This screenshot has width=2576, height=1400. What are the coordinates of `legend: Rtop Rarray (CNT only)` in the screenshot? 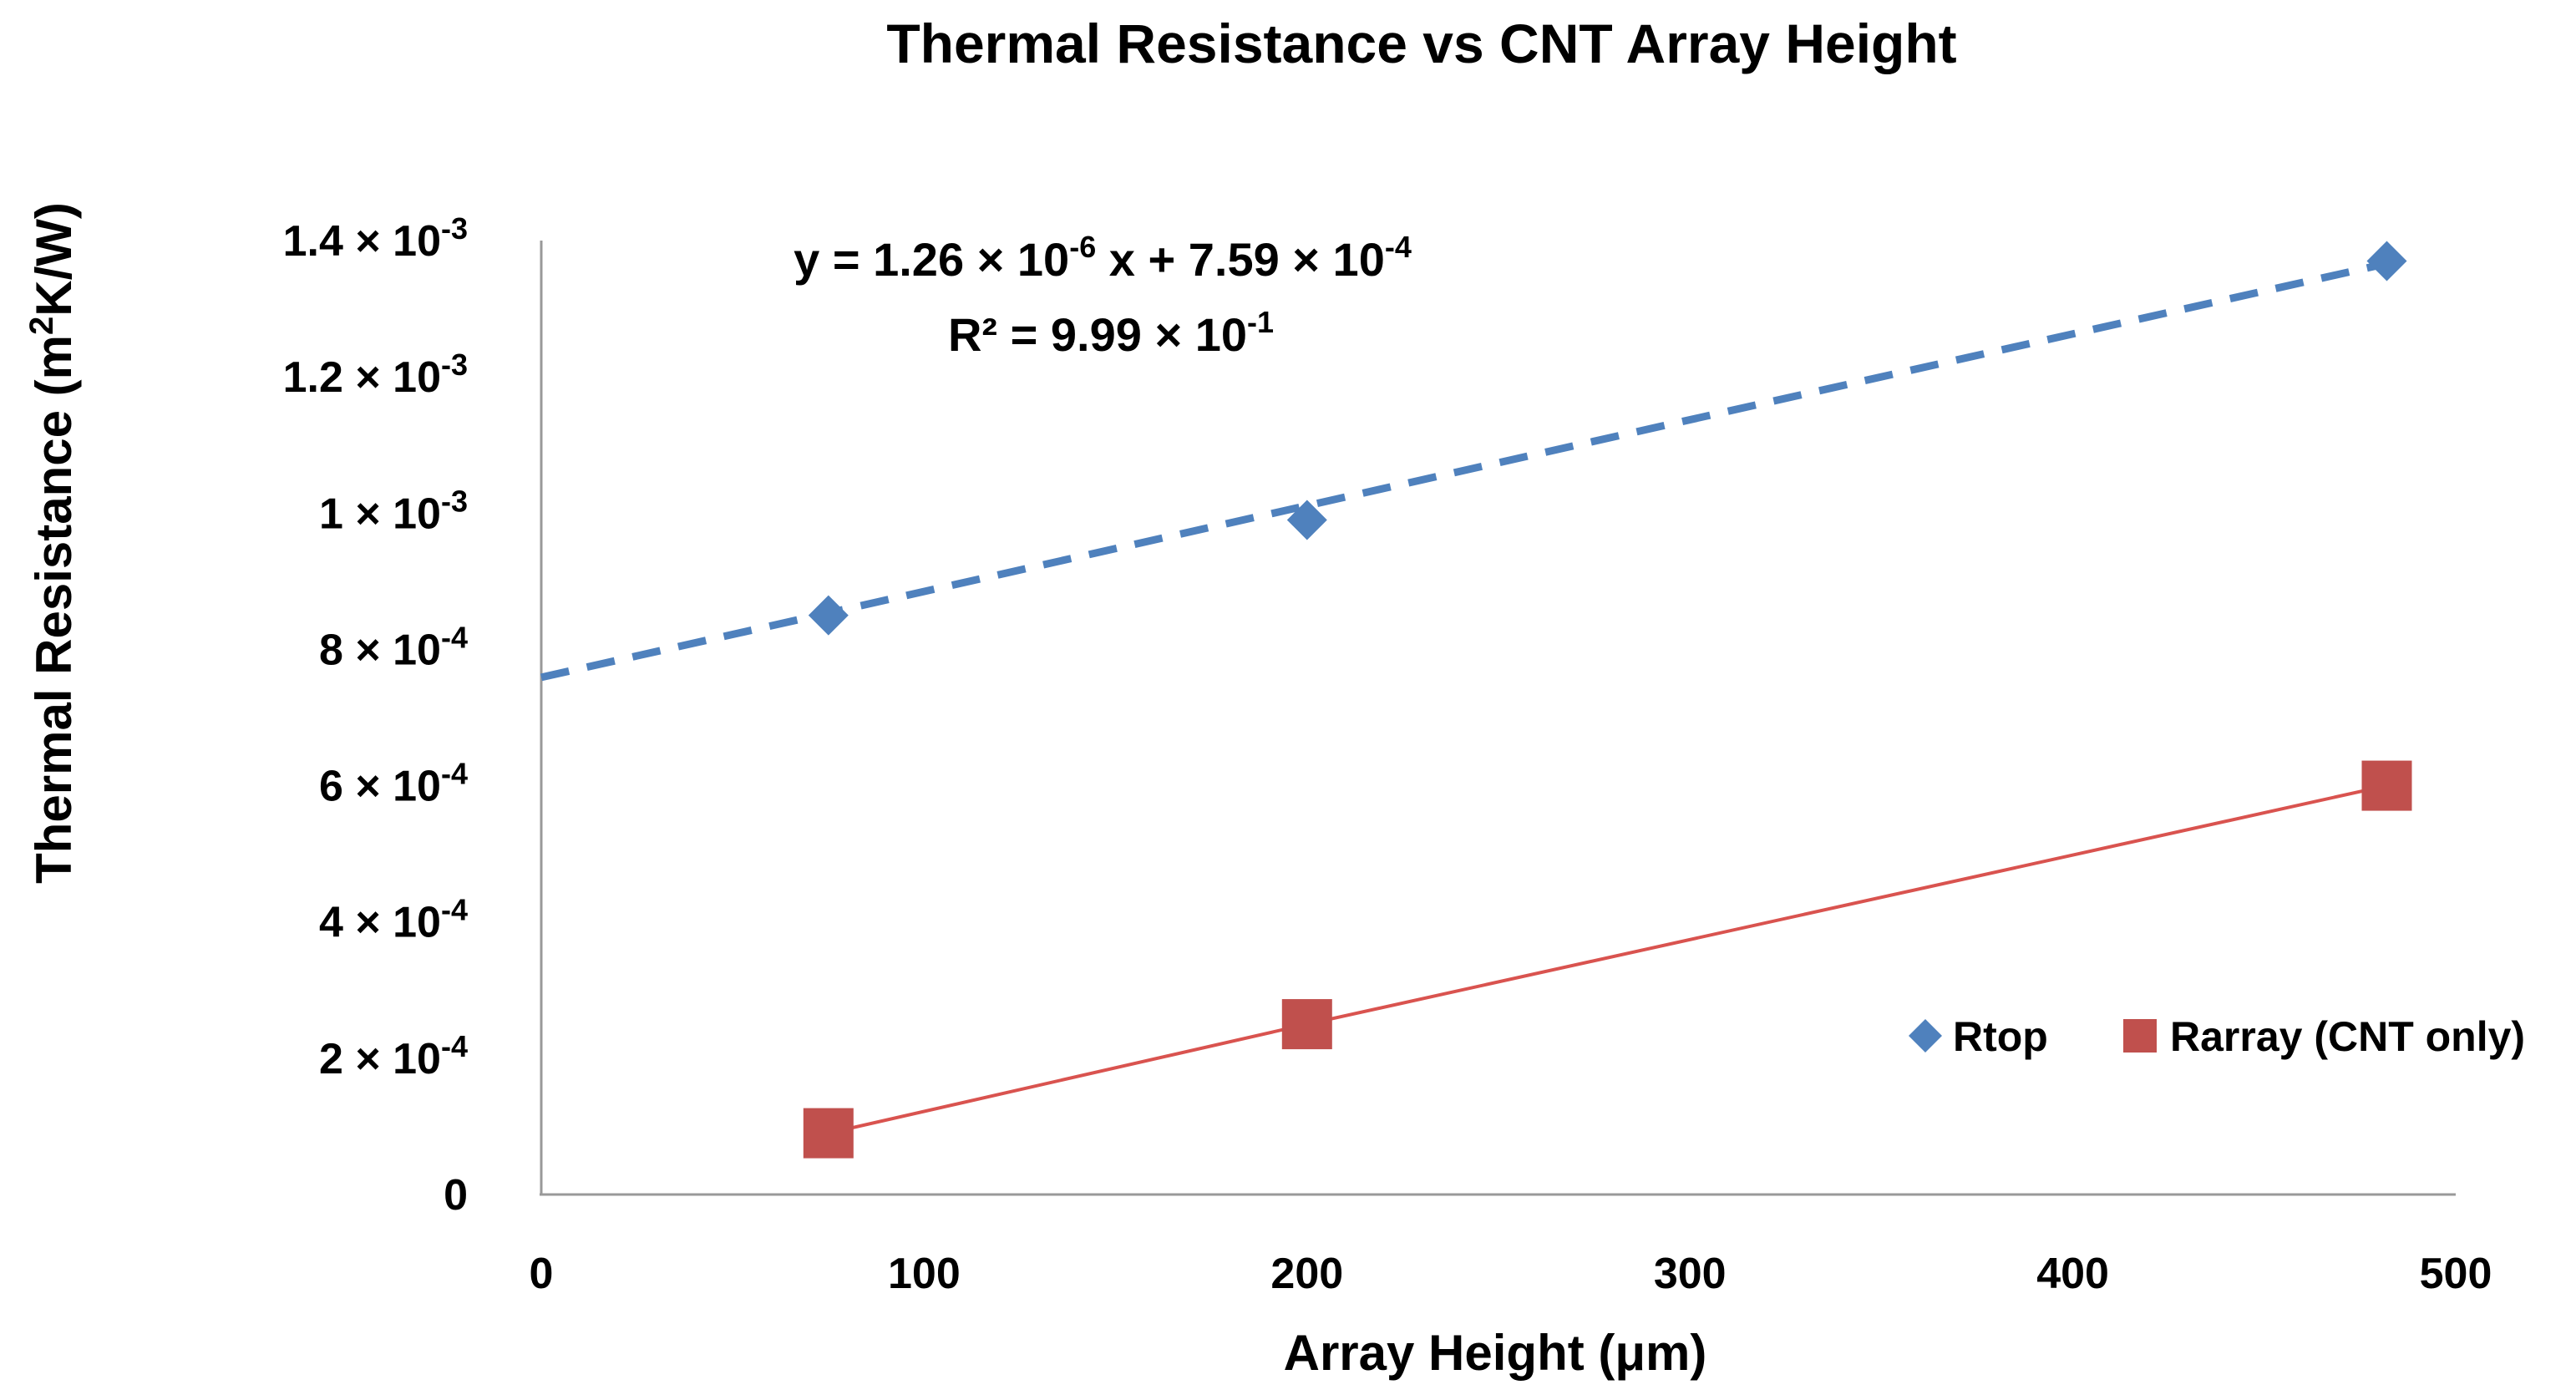 It's located at (2217, 1036).